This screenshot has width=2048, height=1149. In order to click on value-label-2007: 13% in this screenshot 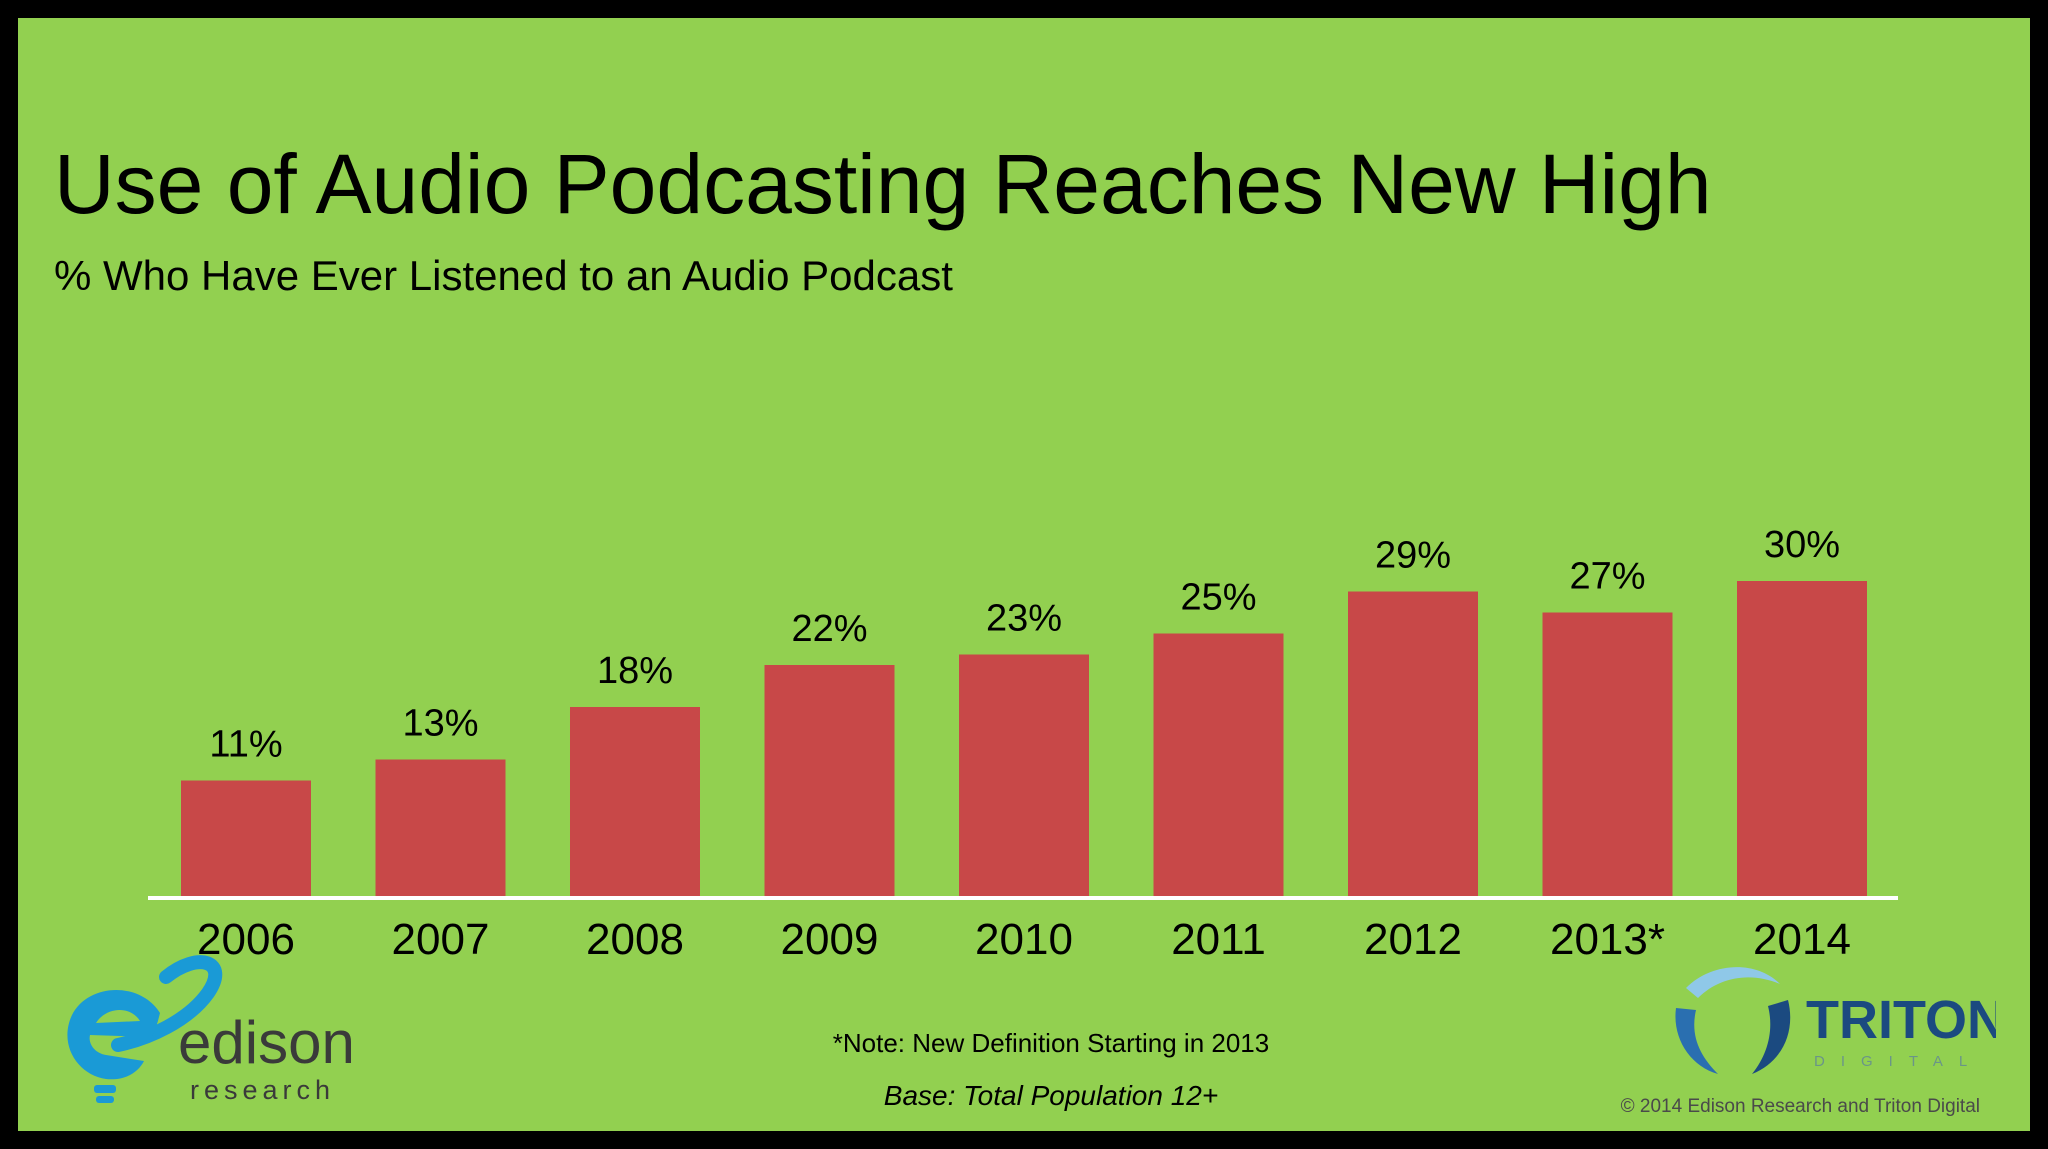, I will do `click(440, 724)`.